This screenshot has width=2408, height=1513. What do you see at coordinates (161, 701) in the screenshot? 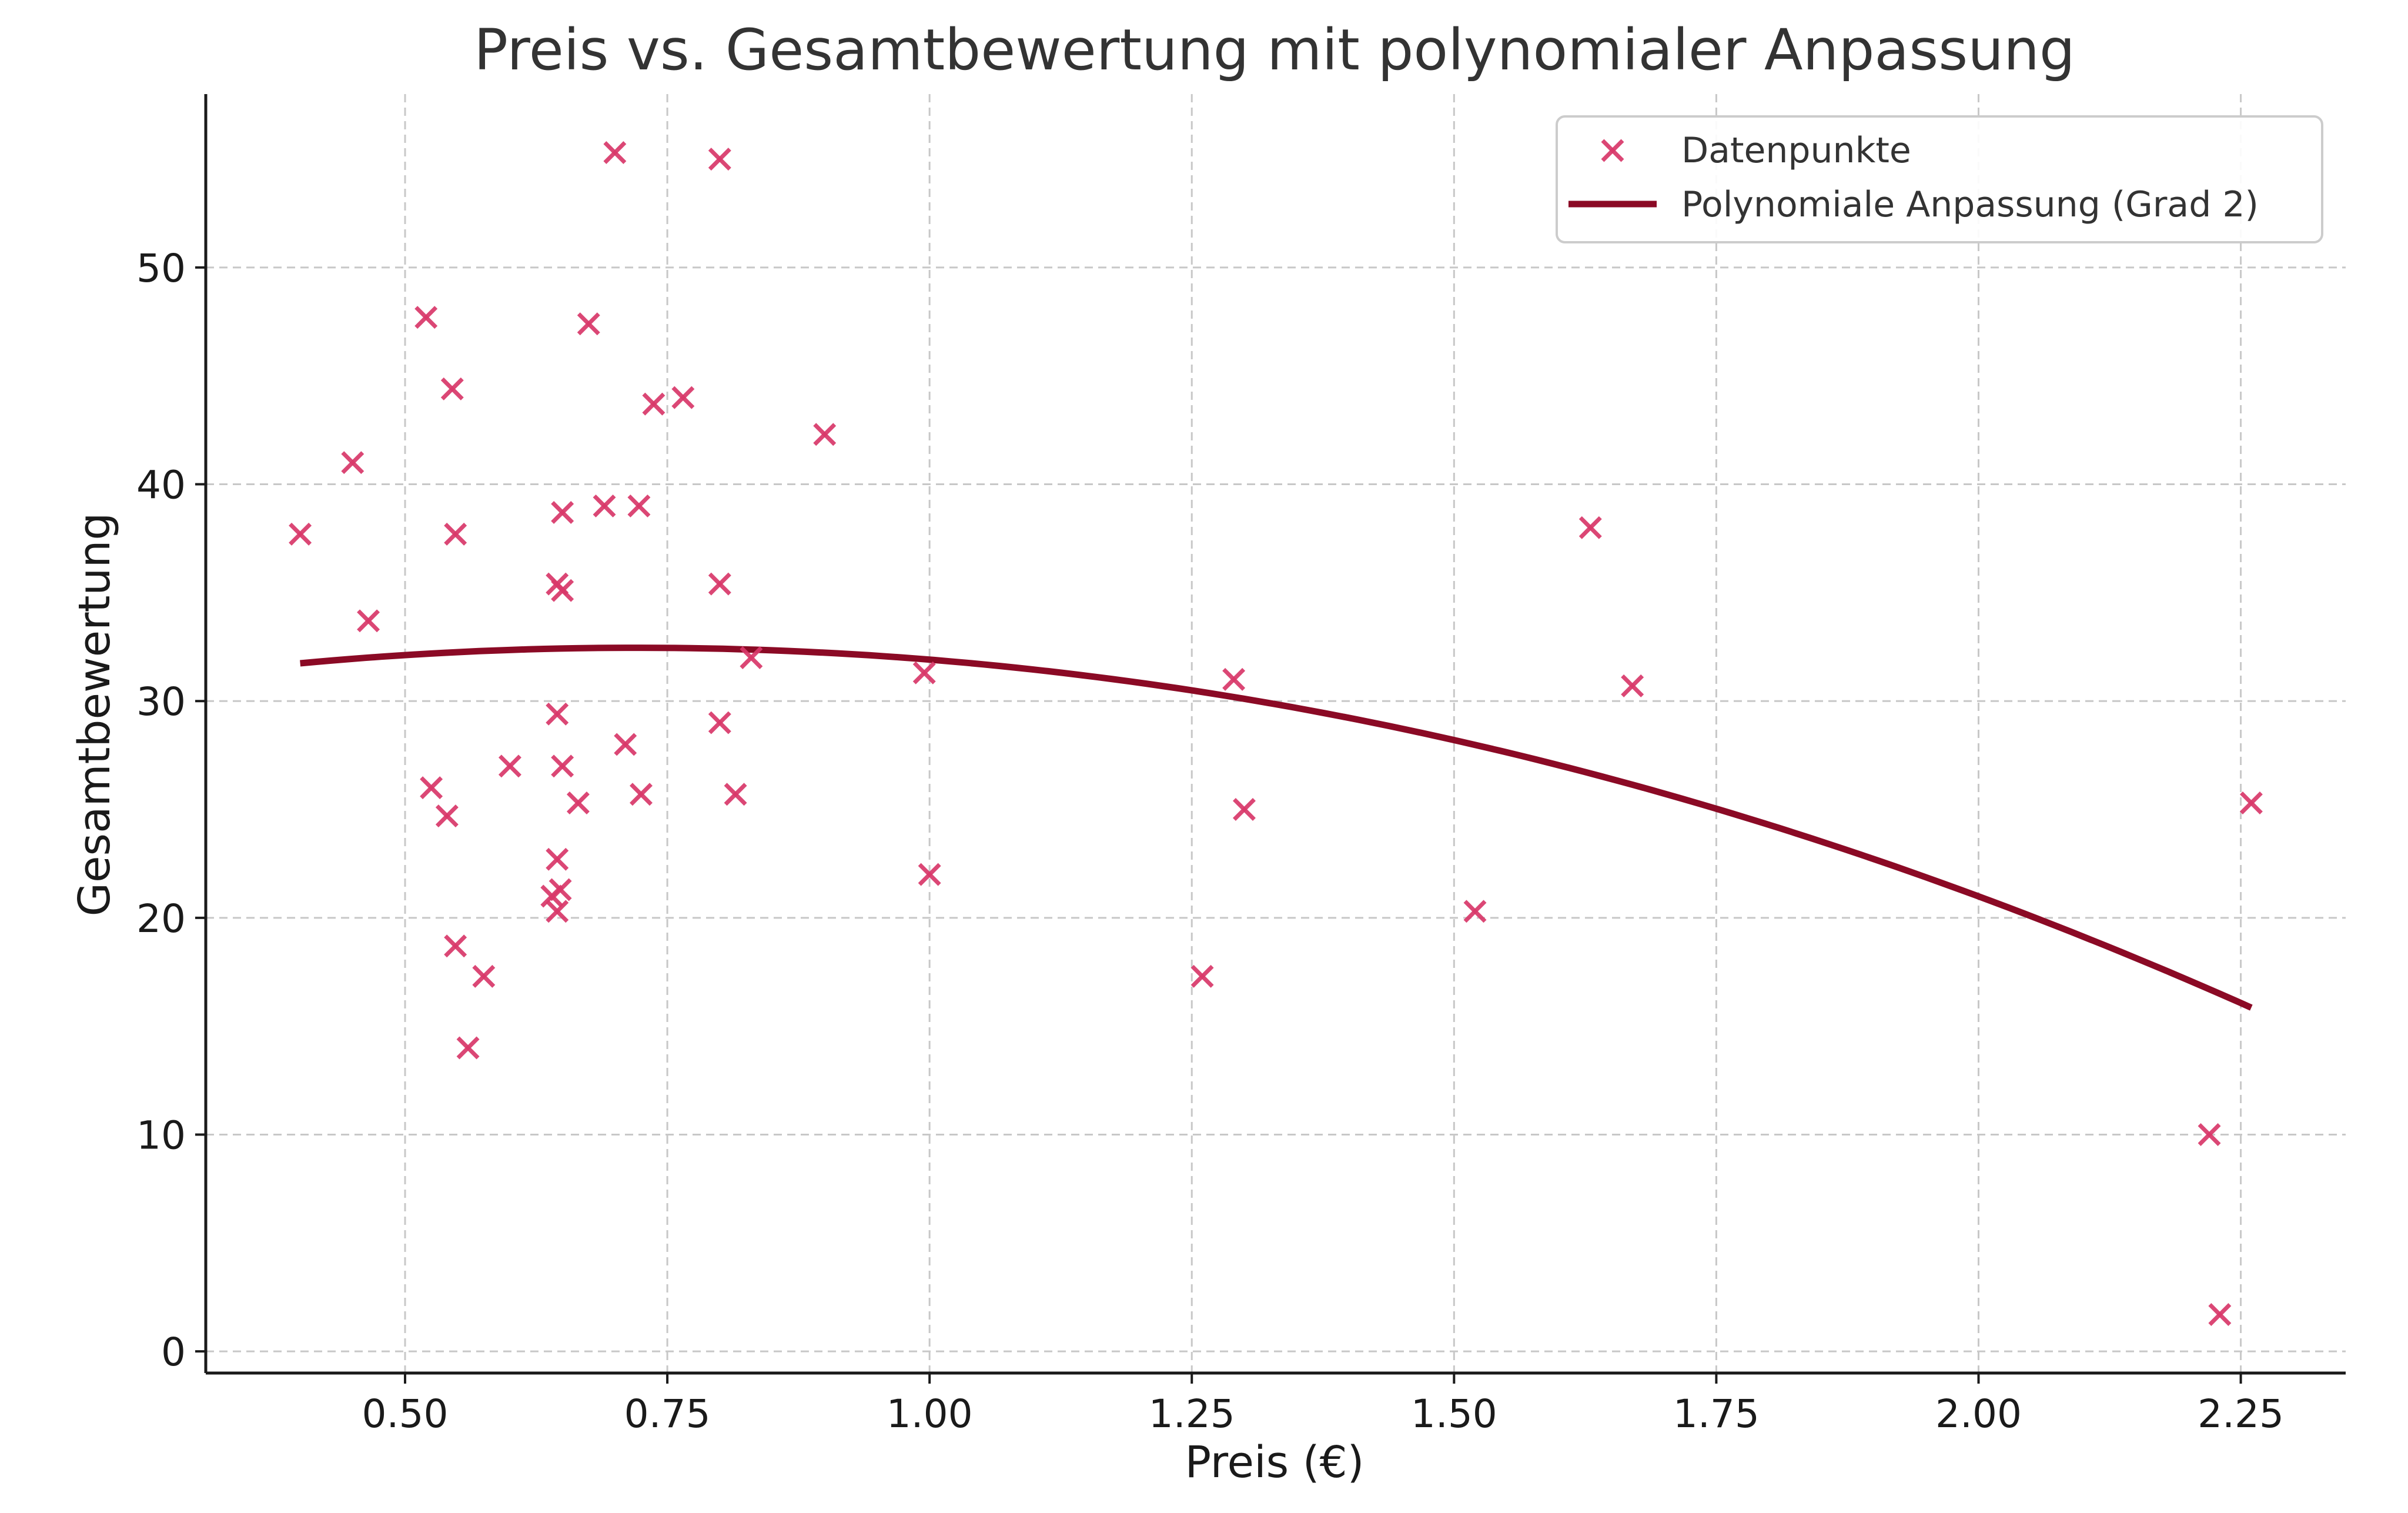
I see `y-tick-label: 30` at bounding box center [161, 701].